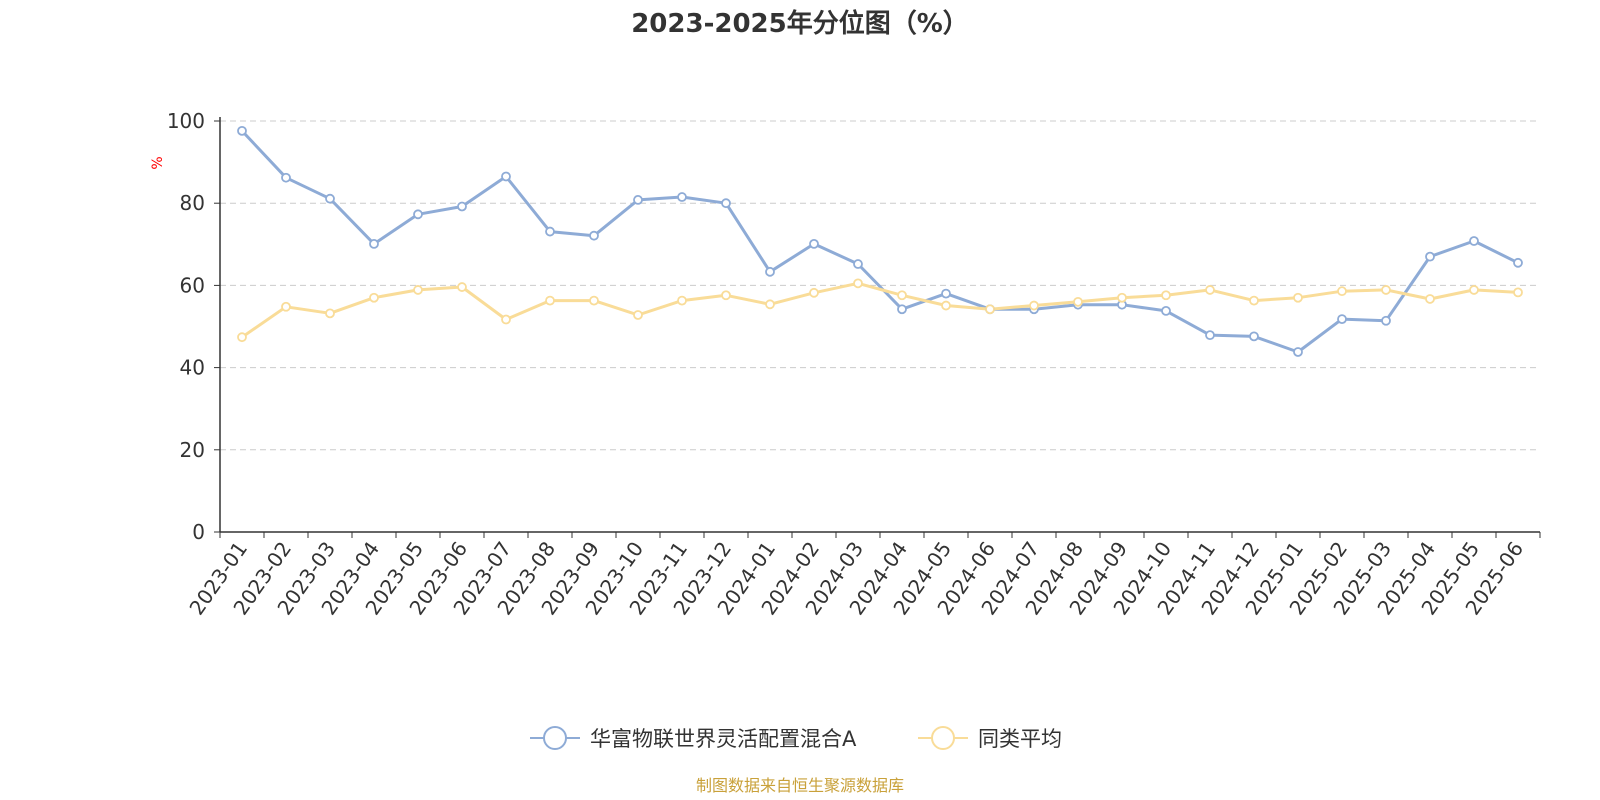 Image resolution: width=1600 pixels, height=800 pixels. I want to click on y-tick-label: 100, so click(186, 121).